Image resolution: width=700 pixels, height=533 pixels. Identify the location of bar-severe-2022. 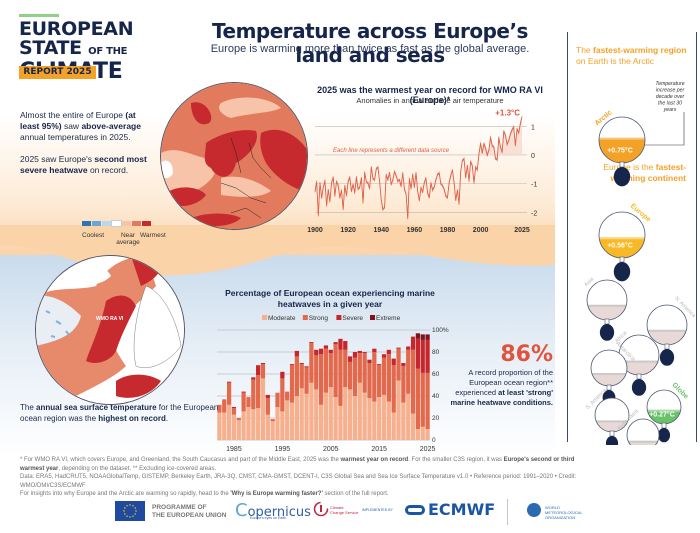
(413, 343).